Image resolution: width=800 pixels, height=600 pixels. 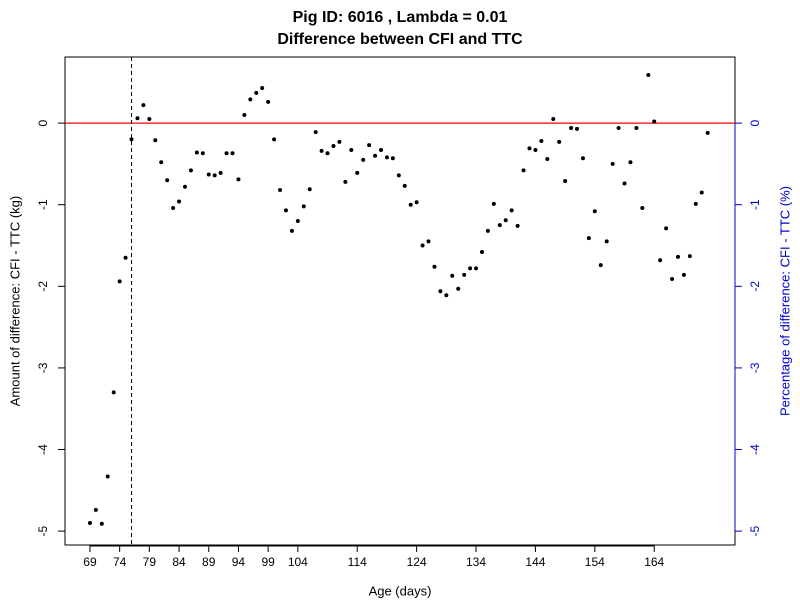 What do you see at coordinates (400, 39) in the screenshot?
I see `chart-subtitle: Difference between CFI and TTC` at bounding box center [400, 39].